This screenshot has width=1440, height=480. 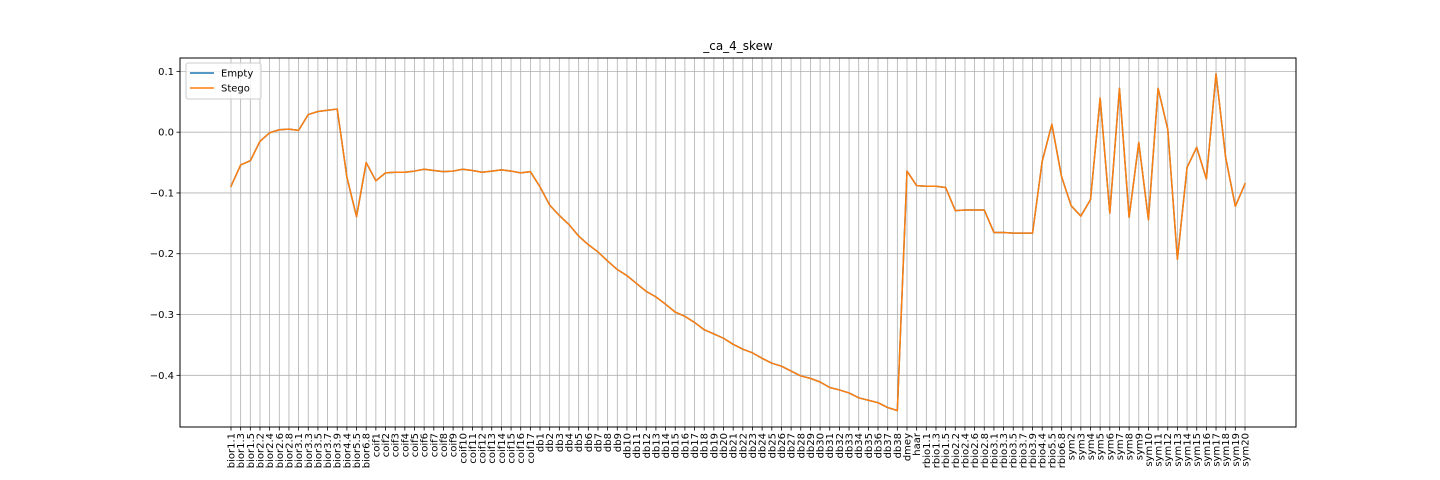 What do you see at coordinates (162, 254) in the screenshot?
I see `y-tick-label: −0.2` at bounding box center [162, 254].